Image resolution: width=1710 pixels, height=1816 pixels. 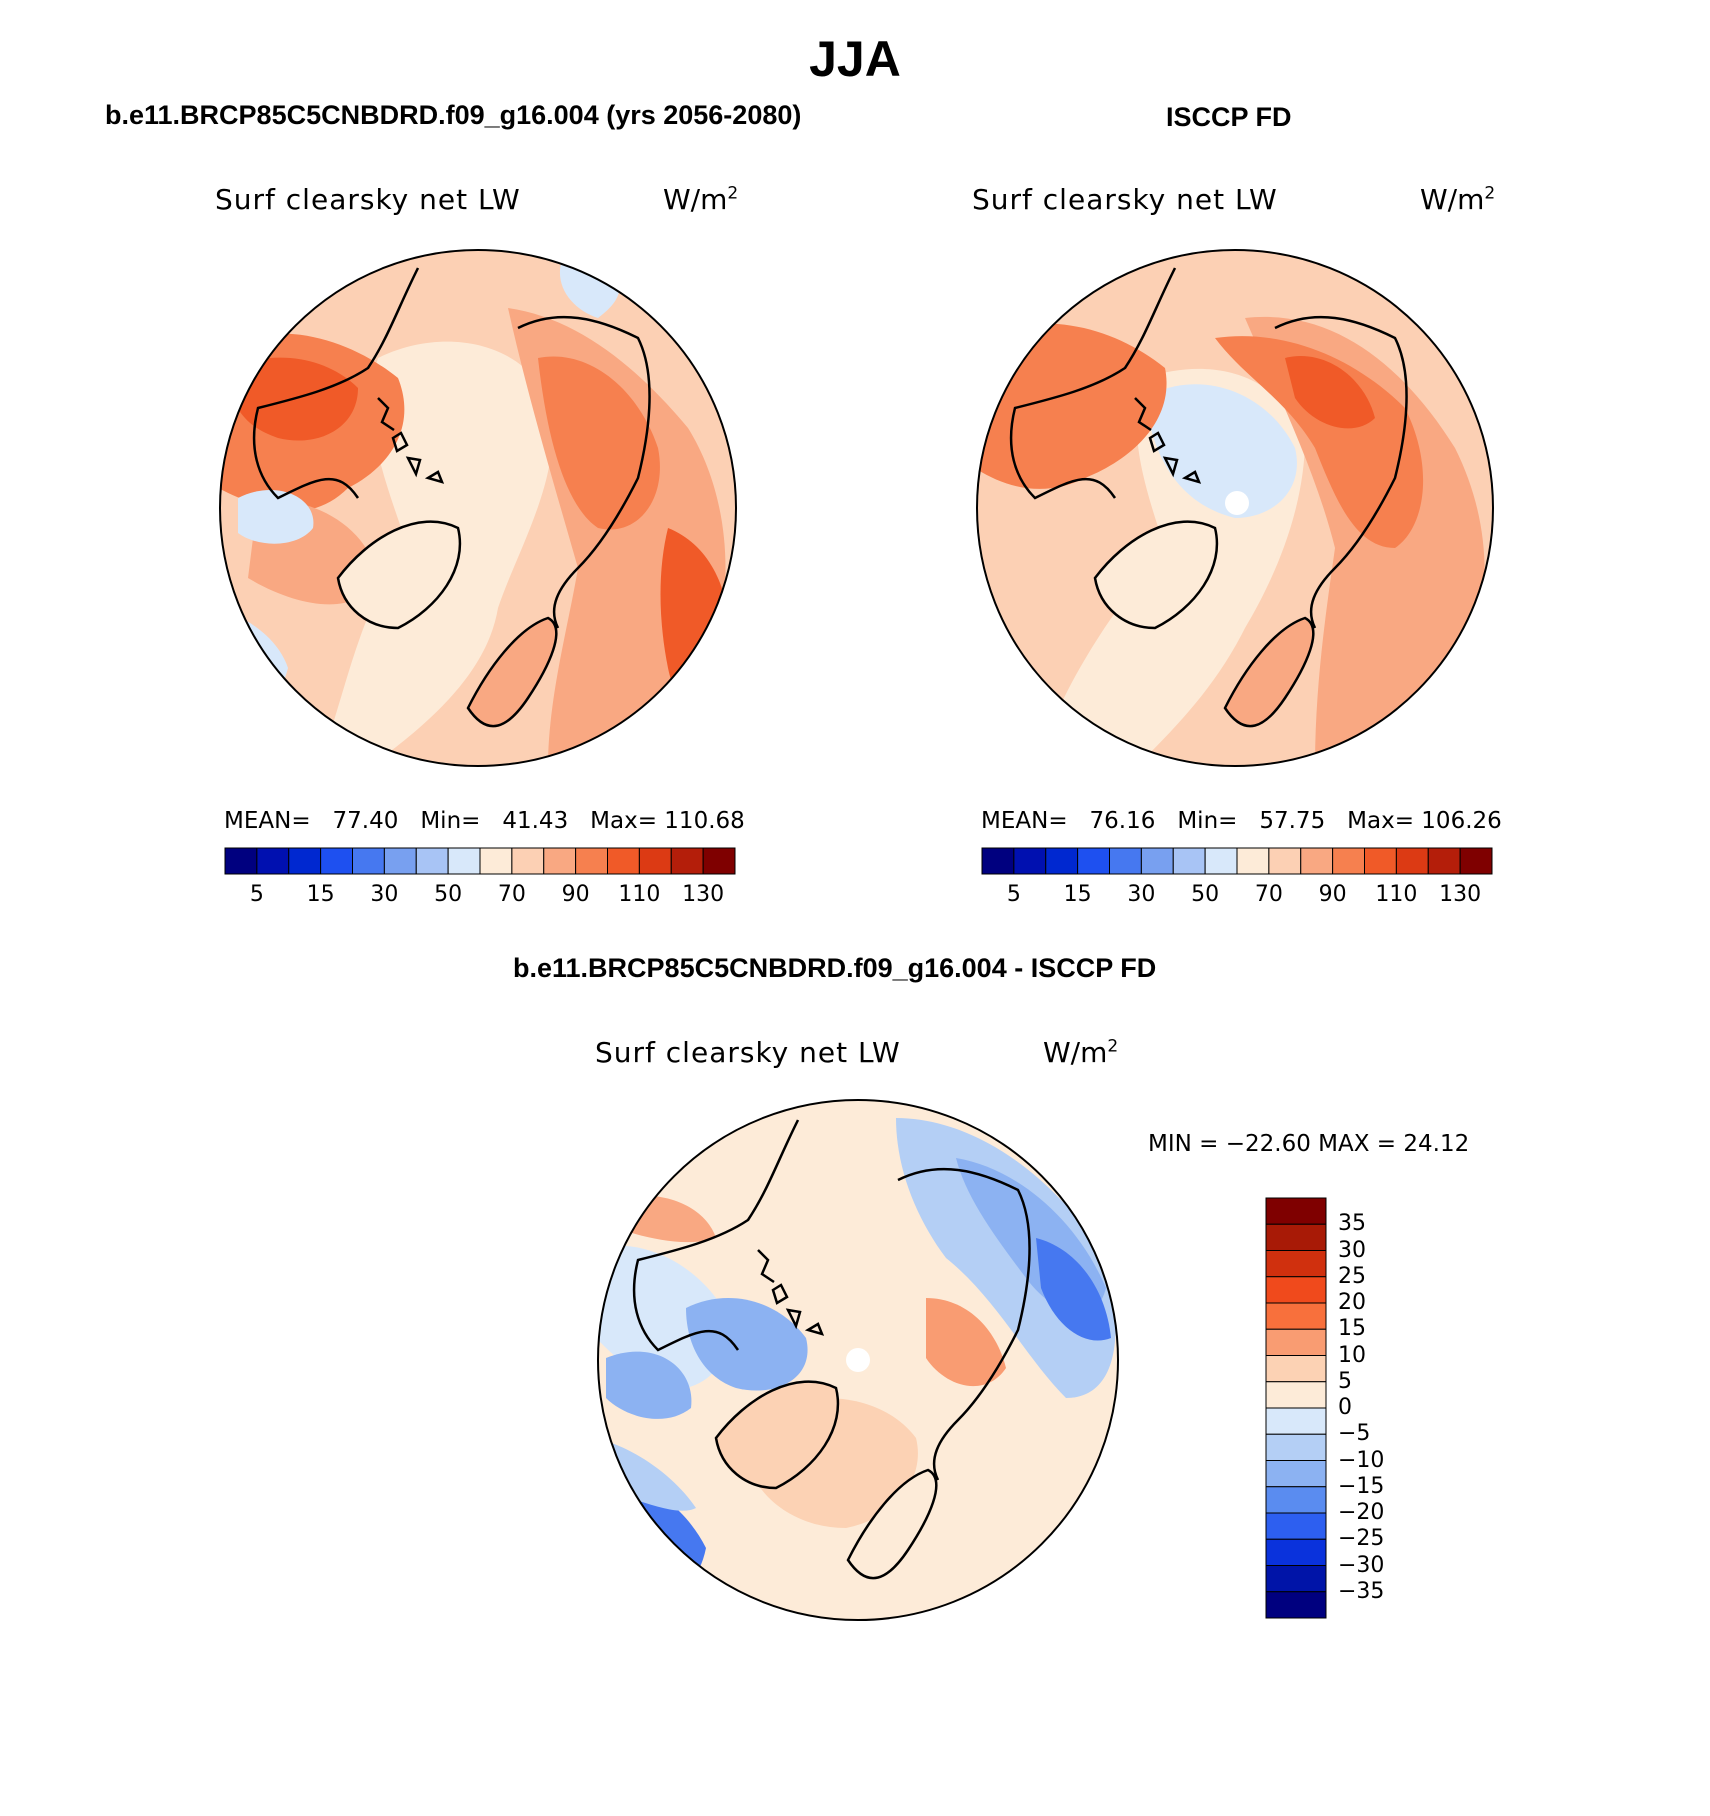 I want to click on diff-map-neg-northeast, so click(x=1006, y=1258).